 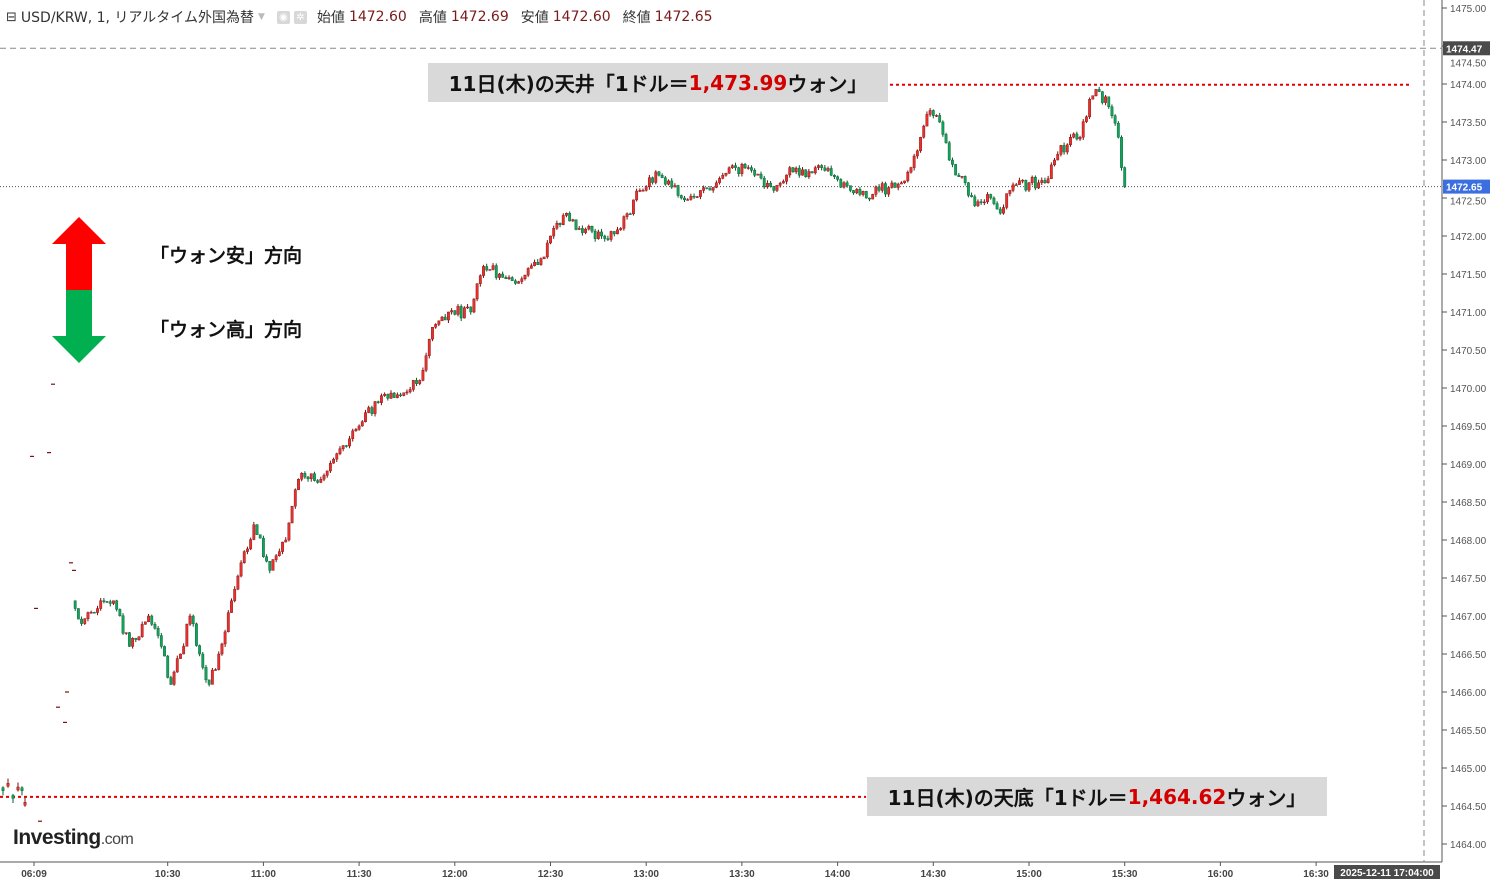 What do you see at coordinates (479, 17) in the screenshot?
I see `high-value: 1472.69` at bounding box center [479, 17].